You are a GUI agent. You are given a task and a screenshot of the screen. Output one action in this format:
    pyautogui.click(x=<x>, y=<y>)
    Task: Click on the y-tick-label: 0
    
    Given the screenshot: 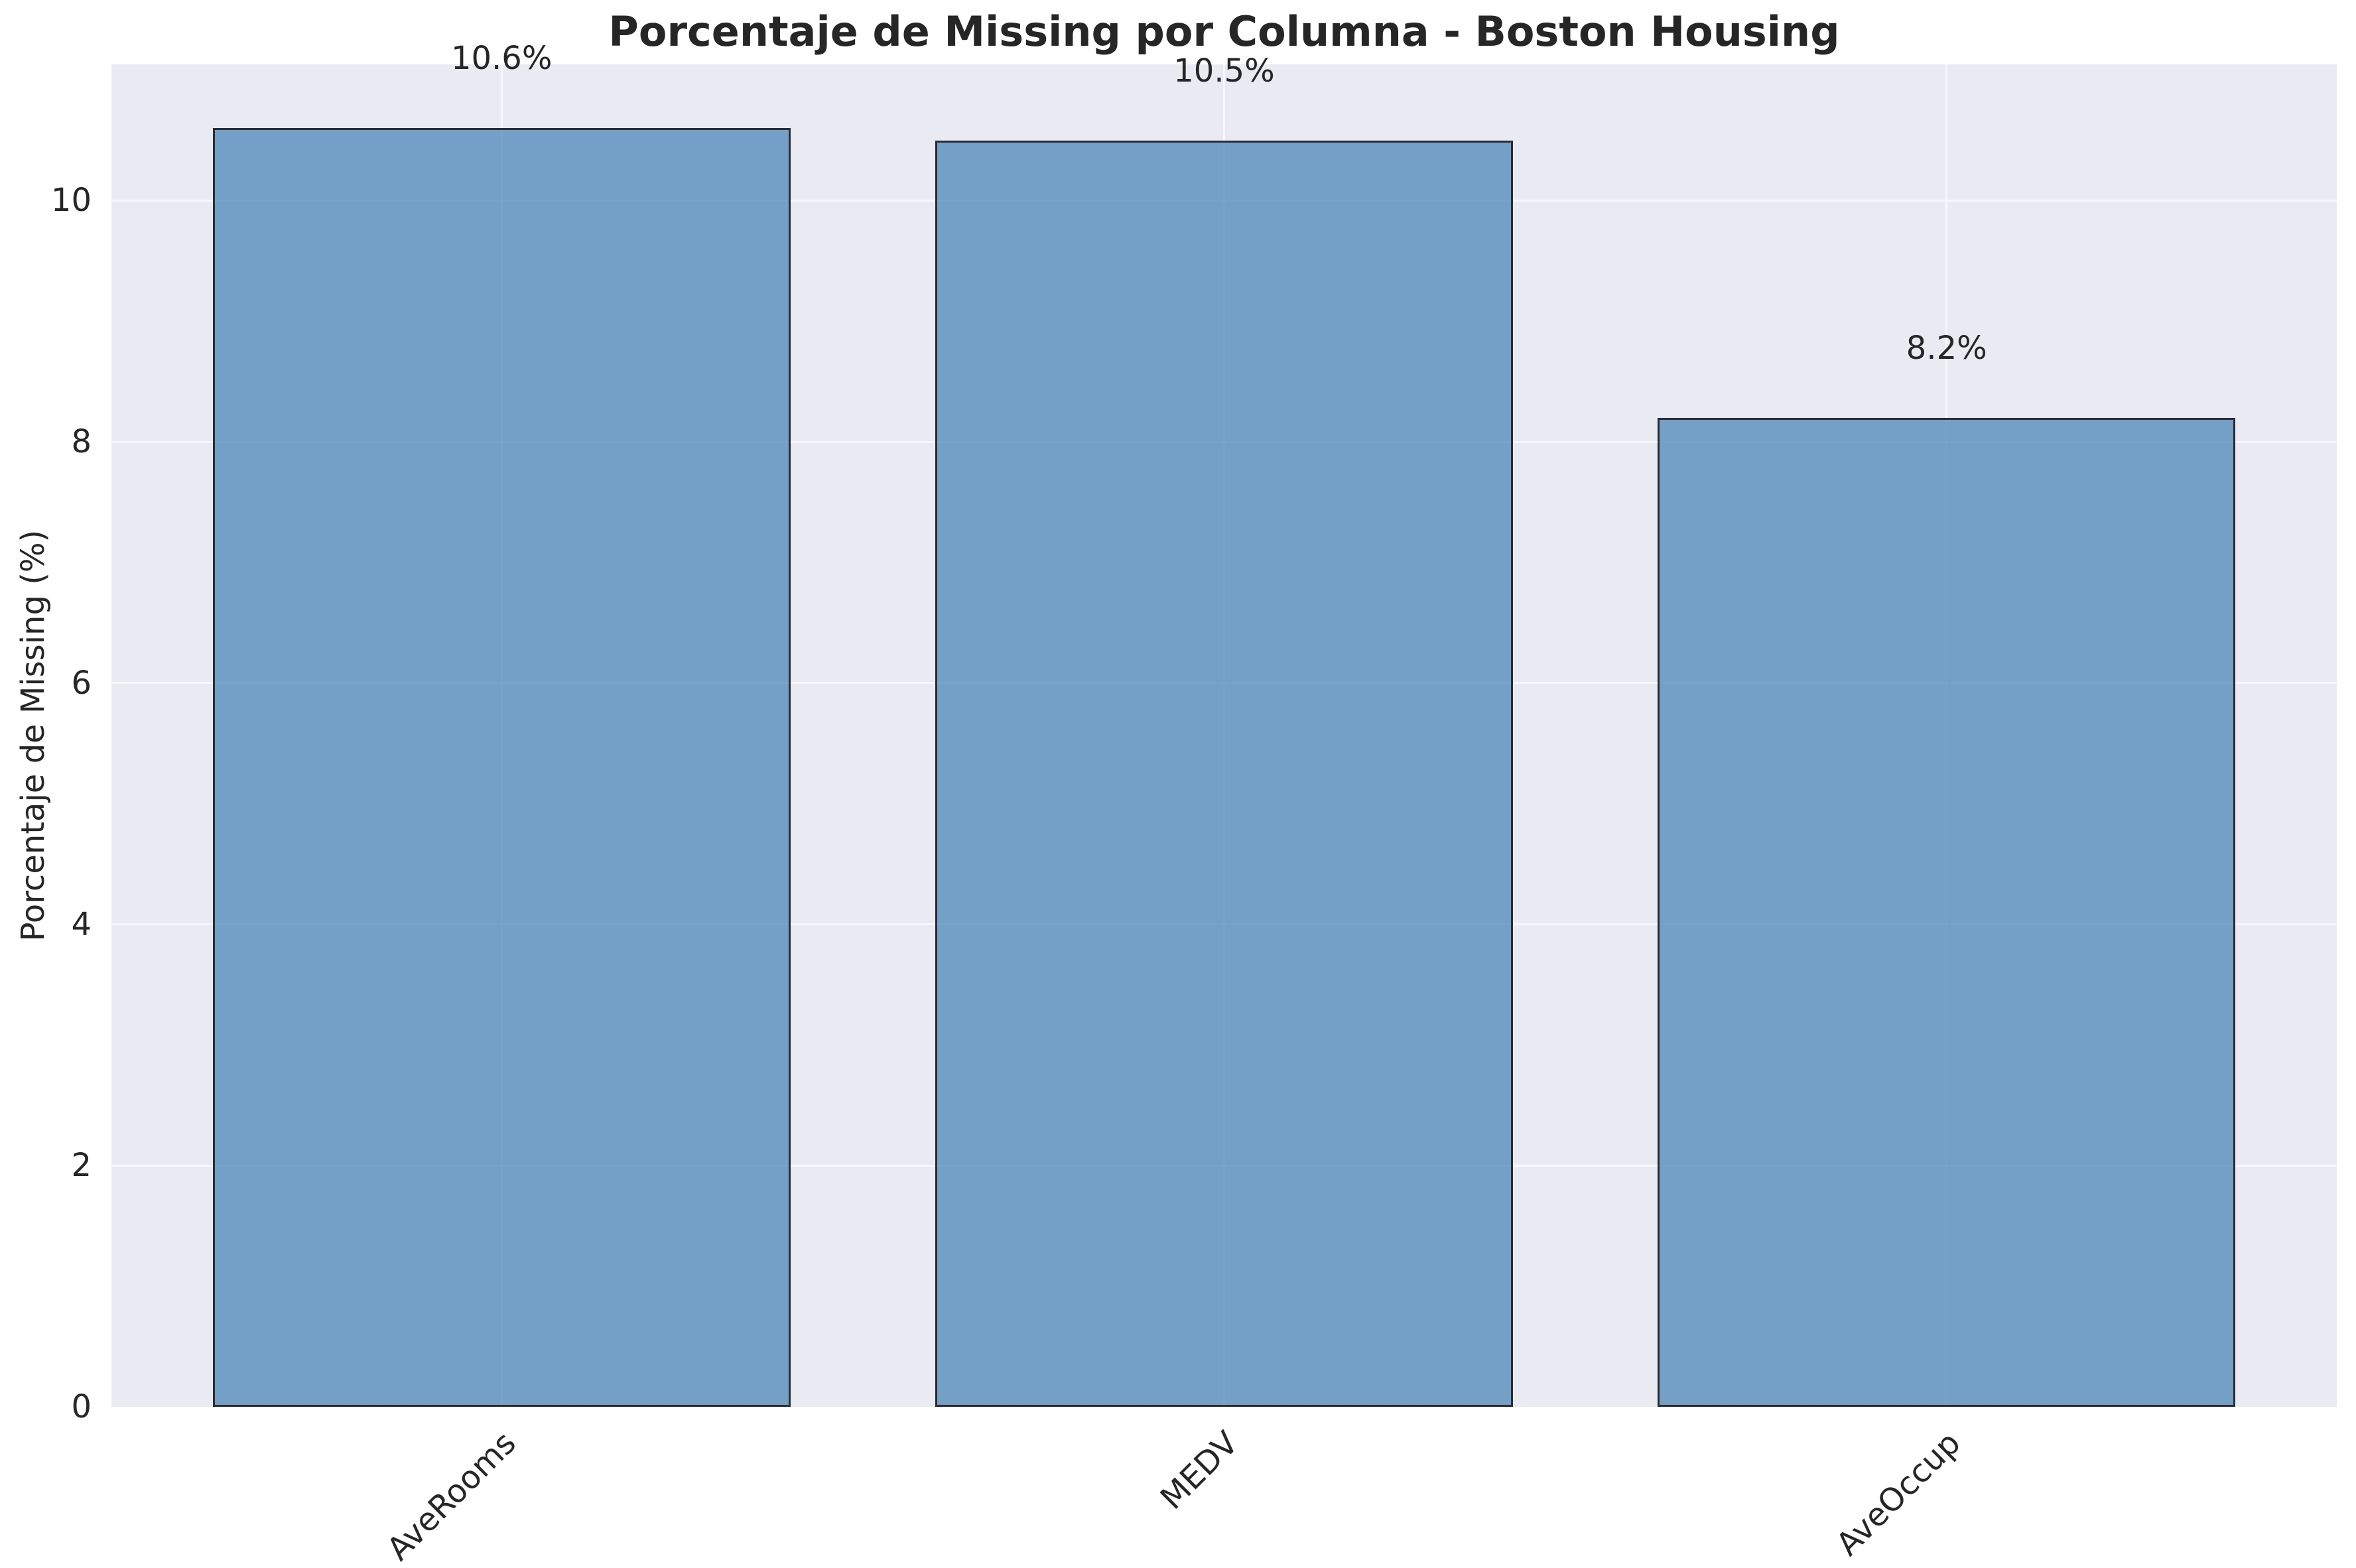 What is the action you would take?
    pyautogui.click(x=81, y=1406)
    